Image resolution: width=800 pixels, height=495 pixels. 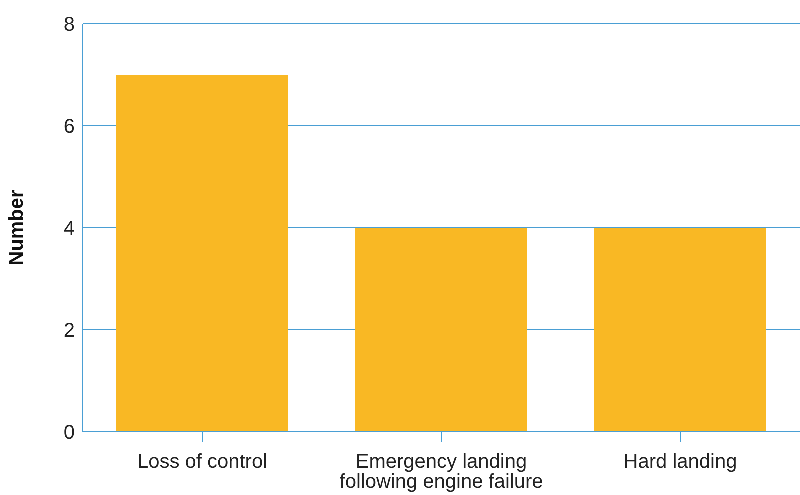 What do you see at coordinates (69, 331) in the screenshot?
I see `y-tick-label: 2` at bounding box center [69, 331].